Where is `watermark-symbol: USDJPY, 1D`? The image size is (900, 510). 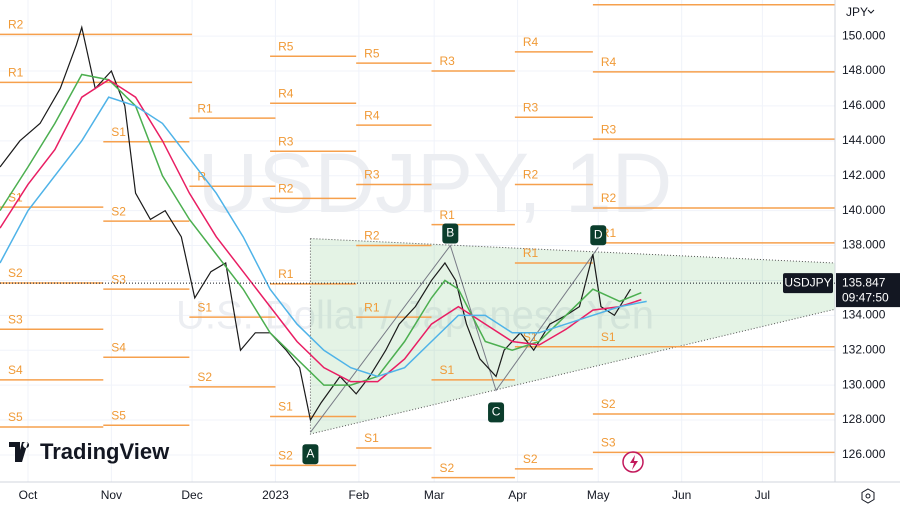
watermark-symbol: USDJPY, 1D is located at coordinates (435, 183).